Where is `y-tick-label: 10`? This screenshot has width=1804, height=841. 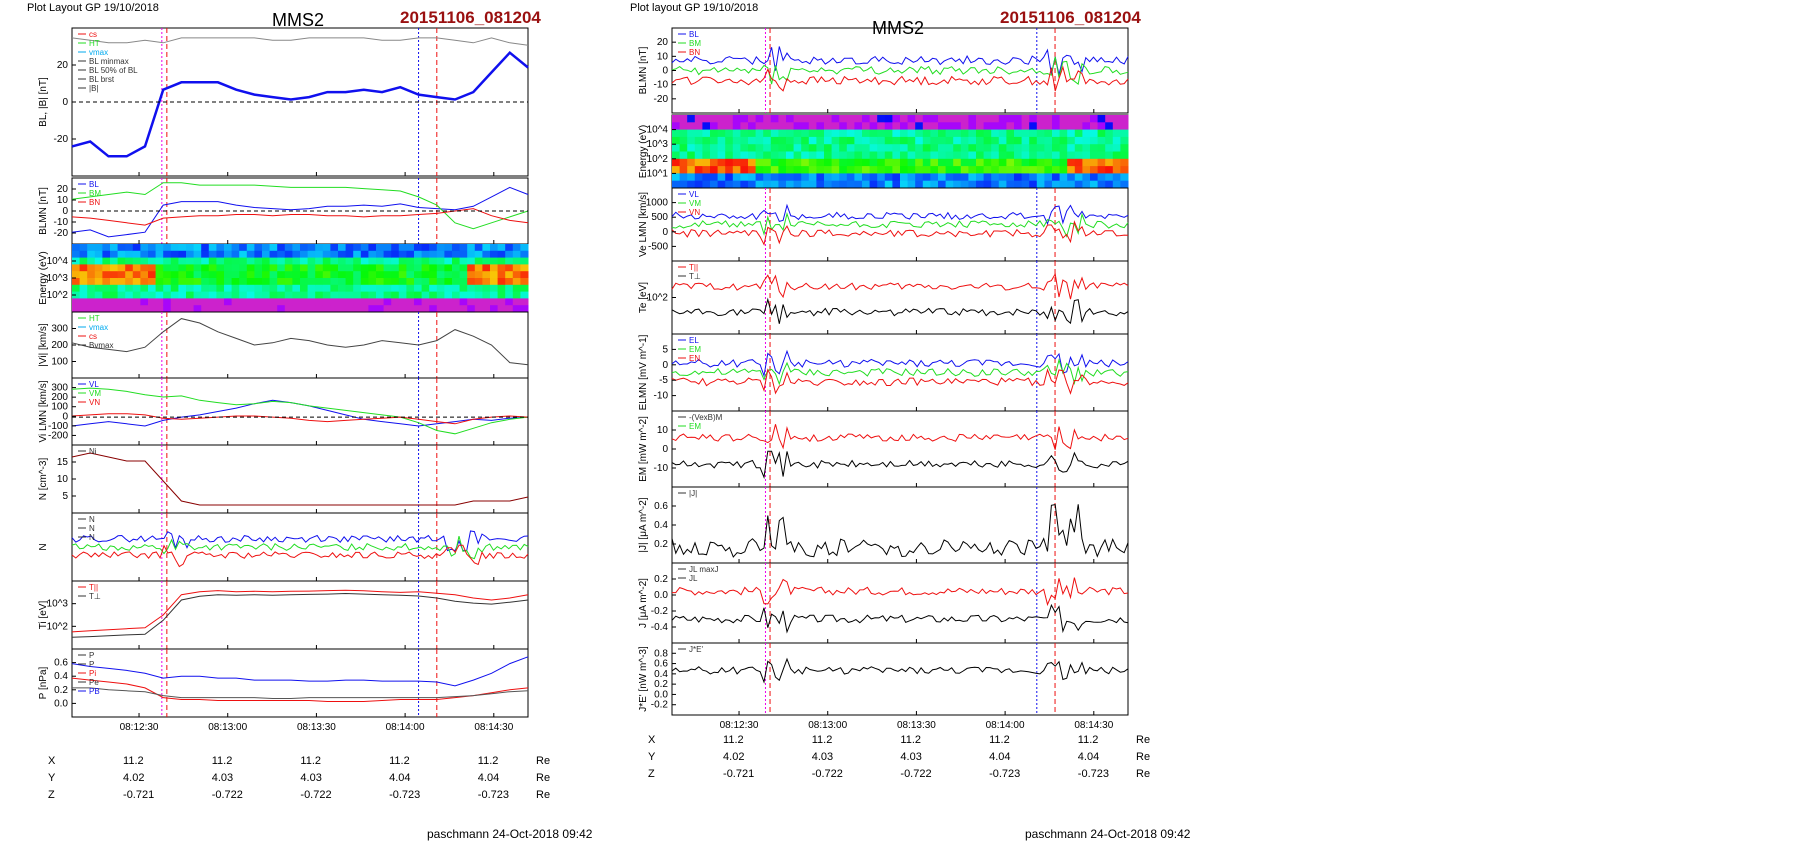
y-tick-label: 10 is located at coordinates (63, 479).